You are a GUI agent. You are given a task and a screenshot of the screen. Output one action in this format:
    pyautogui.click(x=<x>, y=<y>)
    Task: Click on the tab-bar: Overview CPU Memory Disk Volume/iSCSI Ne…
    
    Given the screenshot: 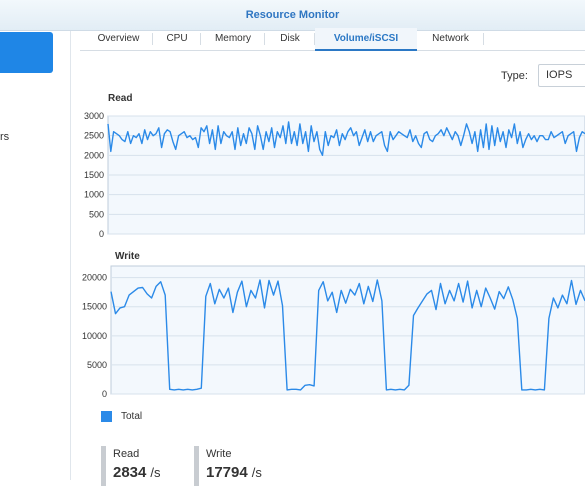 What is the action you would take?
    pyautogui.click(x=332, y=39)
    